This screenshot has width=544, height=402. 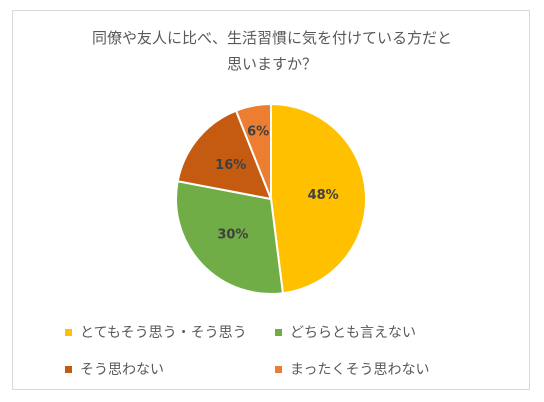 What do you see at coordinates (232, 234) in the screenshot?
I see `pie-data-label-2: 30%` at bounding box center [232, 234].